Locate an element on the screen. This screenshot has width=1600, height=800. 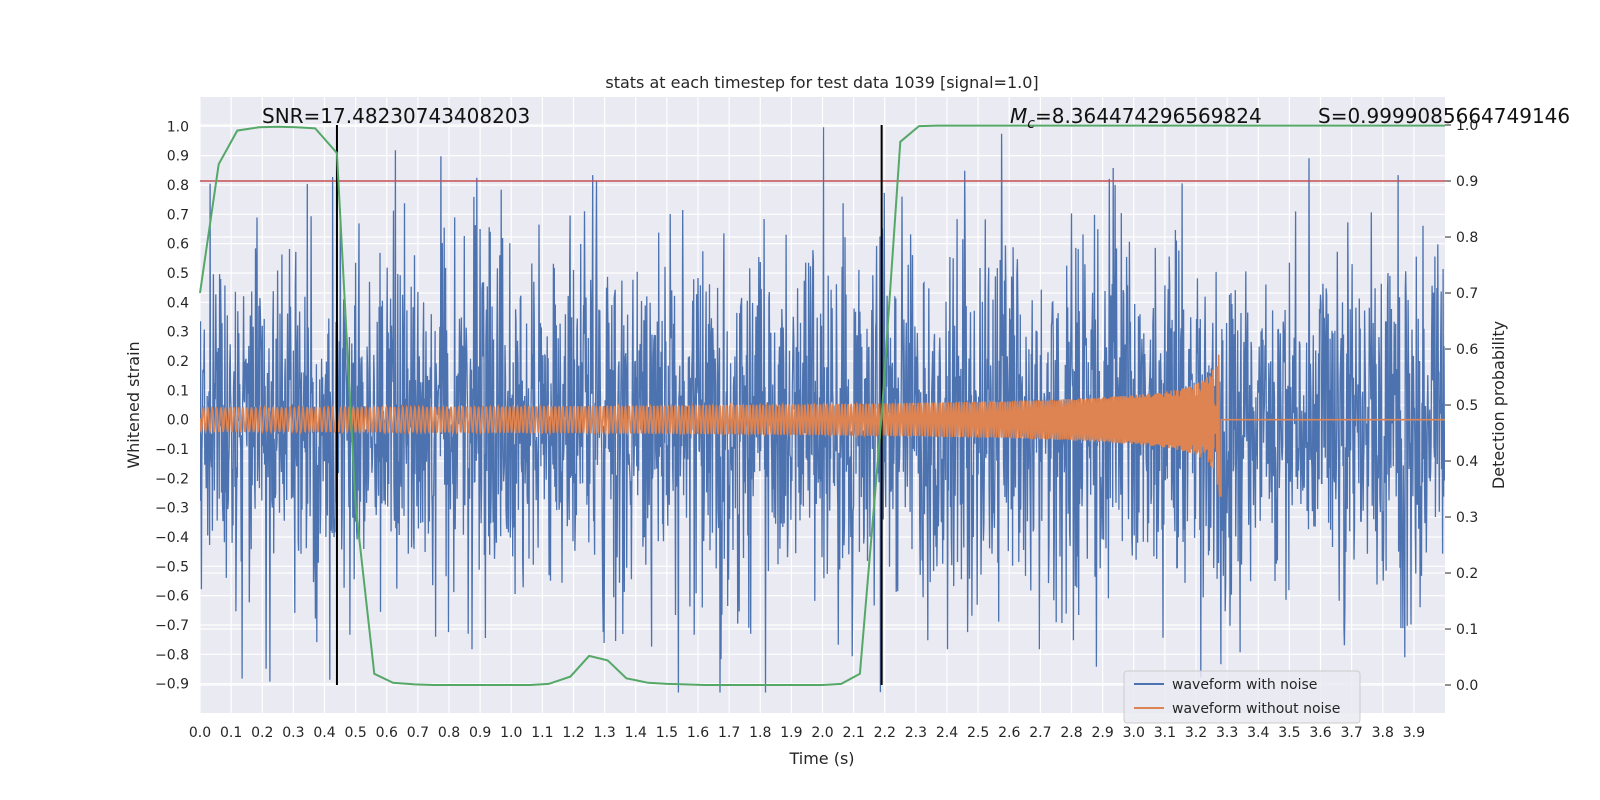
x-tick-label: 2.8 is located at coordinates (1071, 733).